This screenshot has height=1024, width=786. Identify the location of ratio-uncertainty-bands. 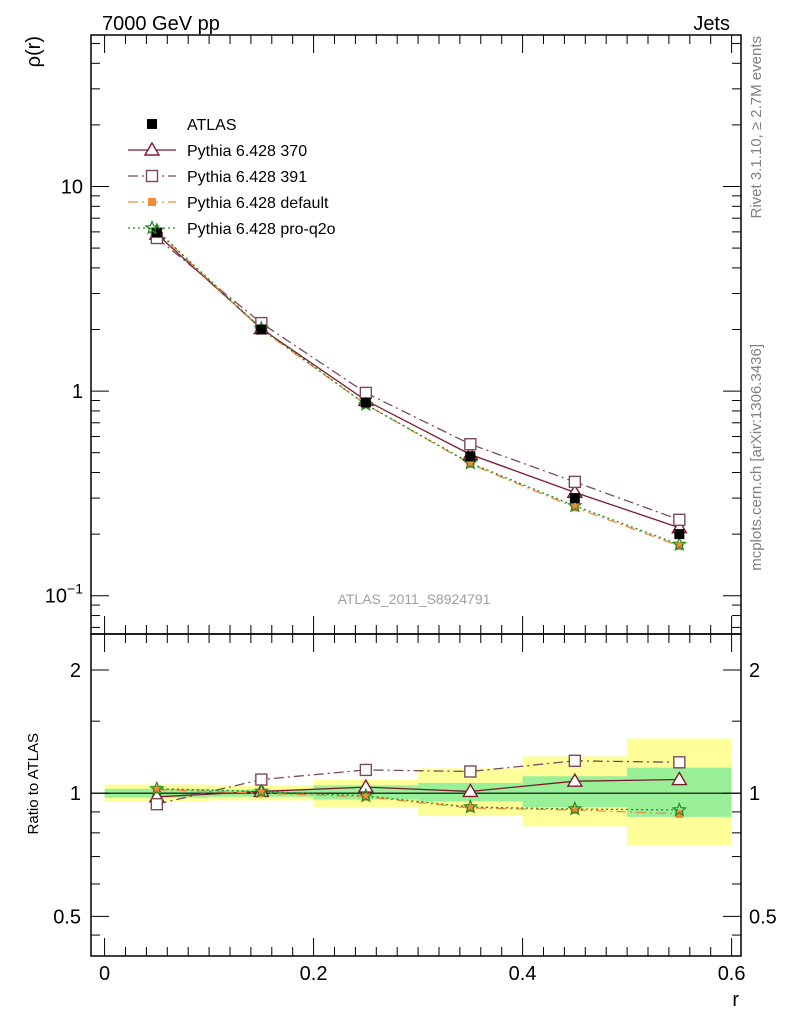
(416, 792).